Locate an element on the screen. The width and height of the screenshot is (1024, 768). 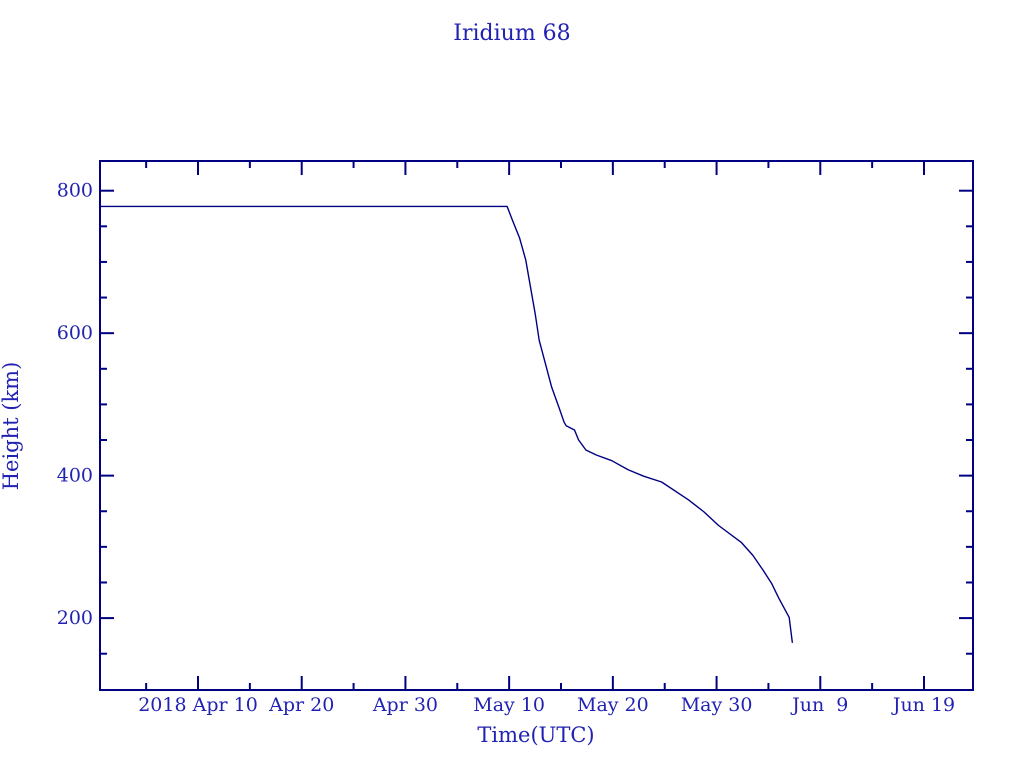
x-tick-label: Apr 30 is located at coordinates (405, 705).